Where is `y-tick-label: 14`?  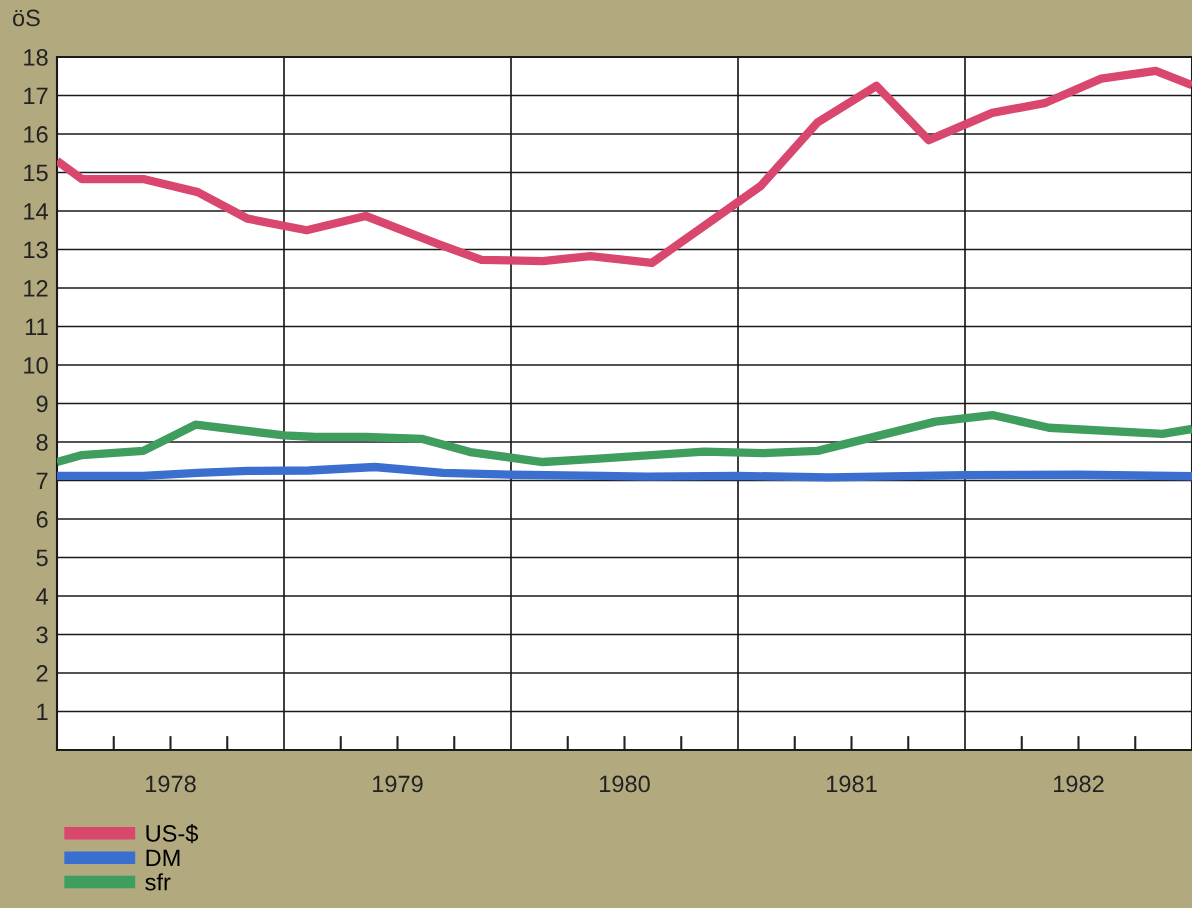 y-tick-label: 14 is located at coordinates (36, 211).